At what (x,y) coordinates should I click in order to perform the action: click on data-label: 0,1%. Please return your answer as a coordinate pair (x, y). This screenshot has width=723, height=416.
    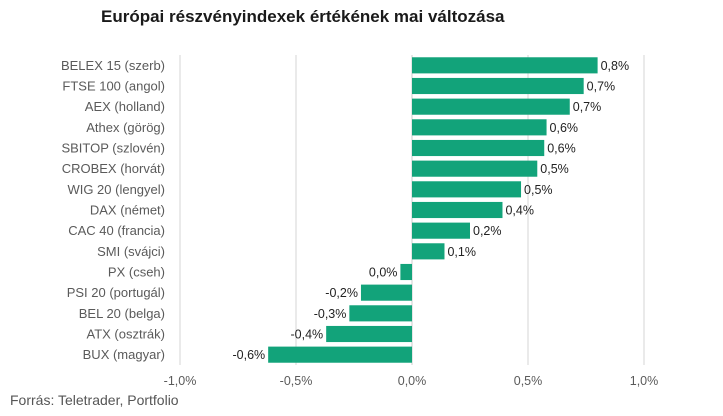
    Looking at the image, I should click on (461, 252).